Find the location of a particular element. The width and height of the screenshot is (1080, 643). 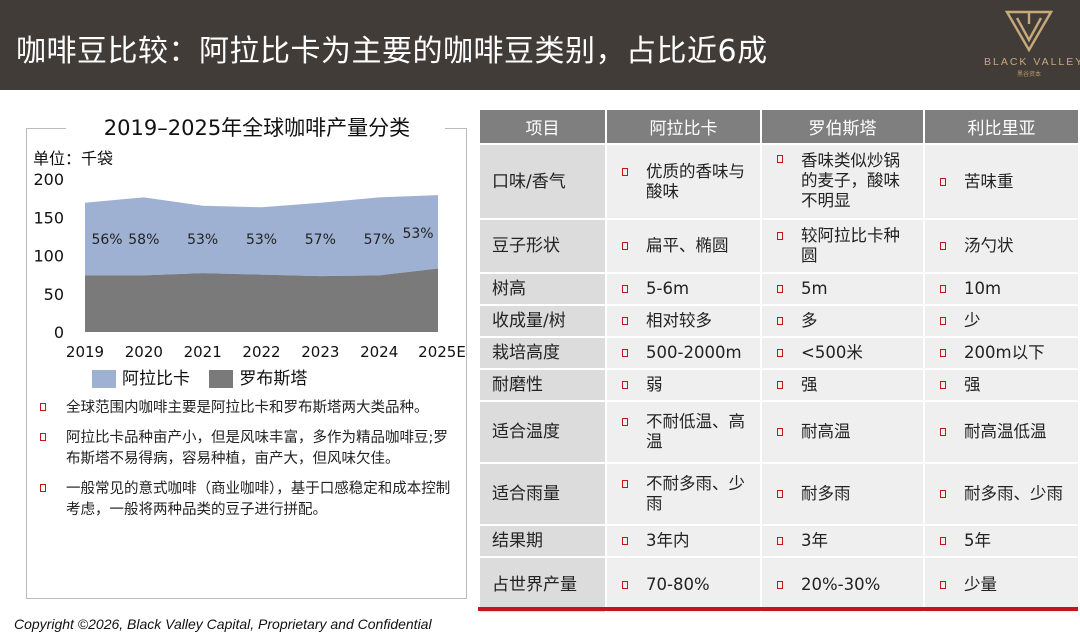

table-cell: 汤勺状 is located at coordinates (1001, 246).